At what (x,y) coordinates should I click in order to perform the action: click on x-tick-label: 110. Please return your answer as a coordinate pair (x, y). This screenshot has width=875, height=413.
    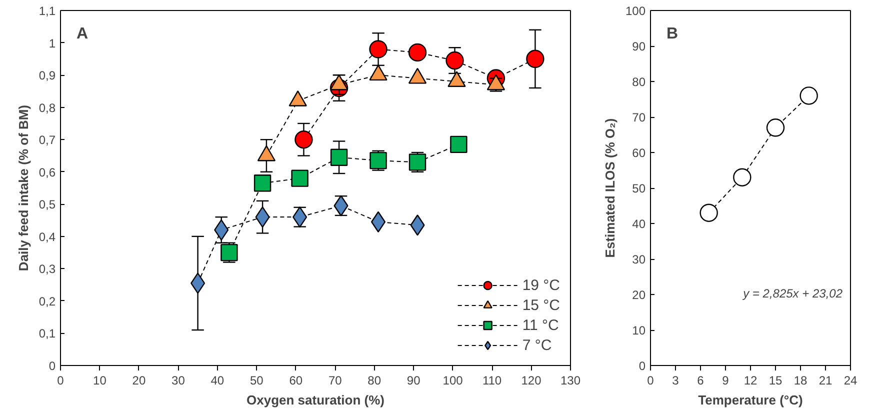
    Looking at the image, I should click on (492, 381).